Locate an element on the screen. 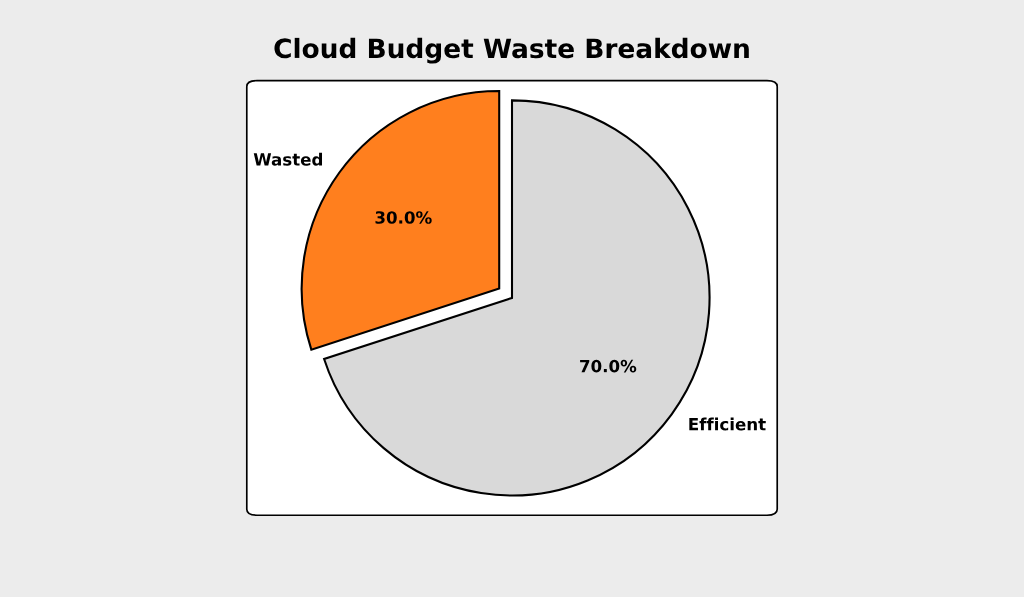 The width and height of the screenshot is (1024, 597). chart-title: Cloud Budget Waste Breakdown is located at coordinates (511, 50).